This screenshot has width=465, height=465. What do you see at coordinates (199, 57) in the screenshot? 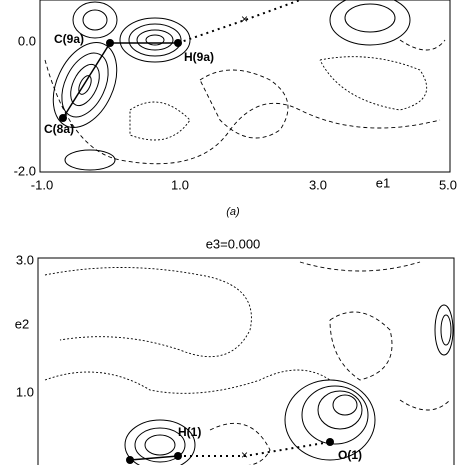
I see `atom-label: H(9a)` at bounding box center [199, 57].